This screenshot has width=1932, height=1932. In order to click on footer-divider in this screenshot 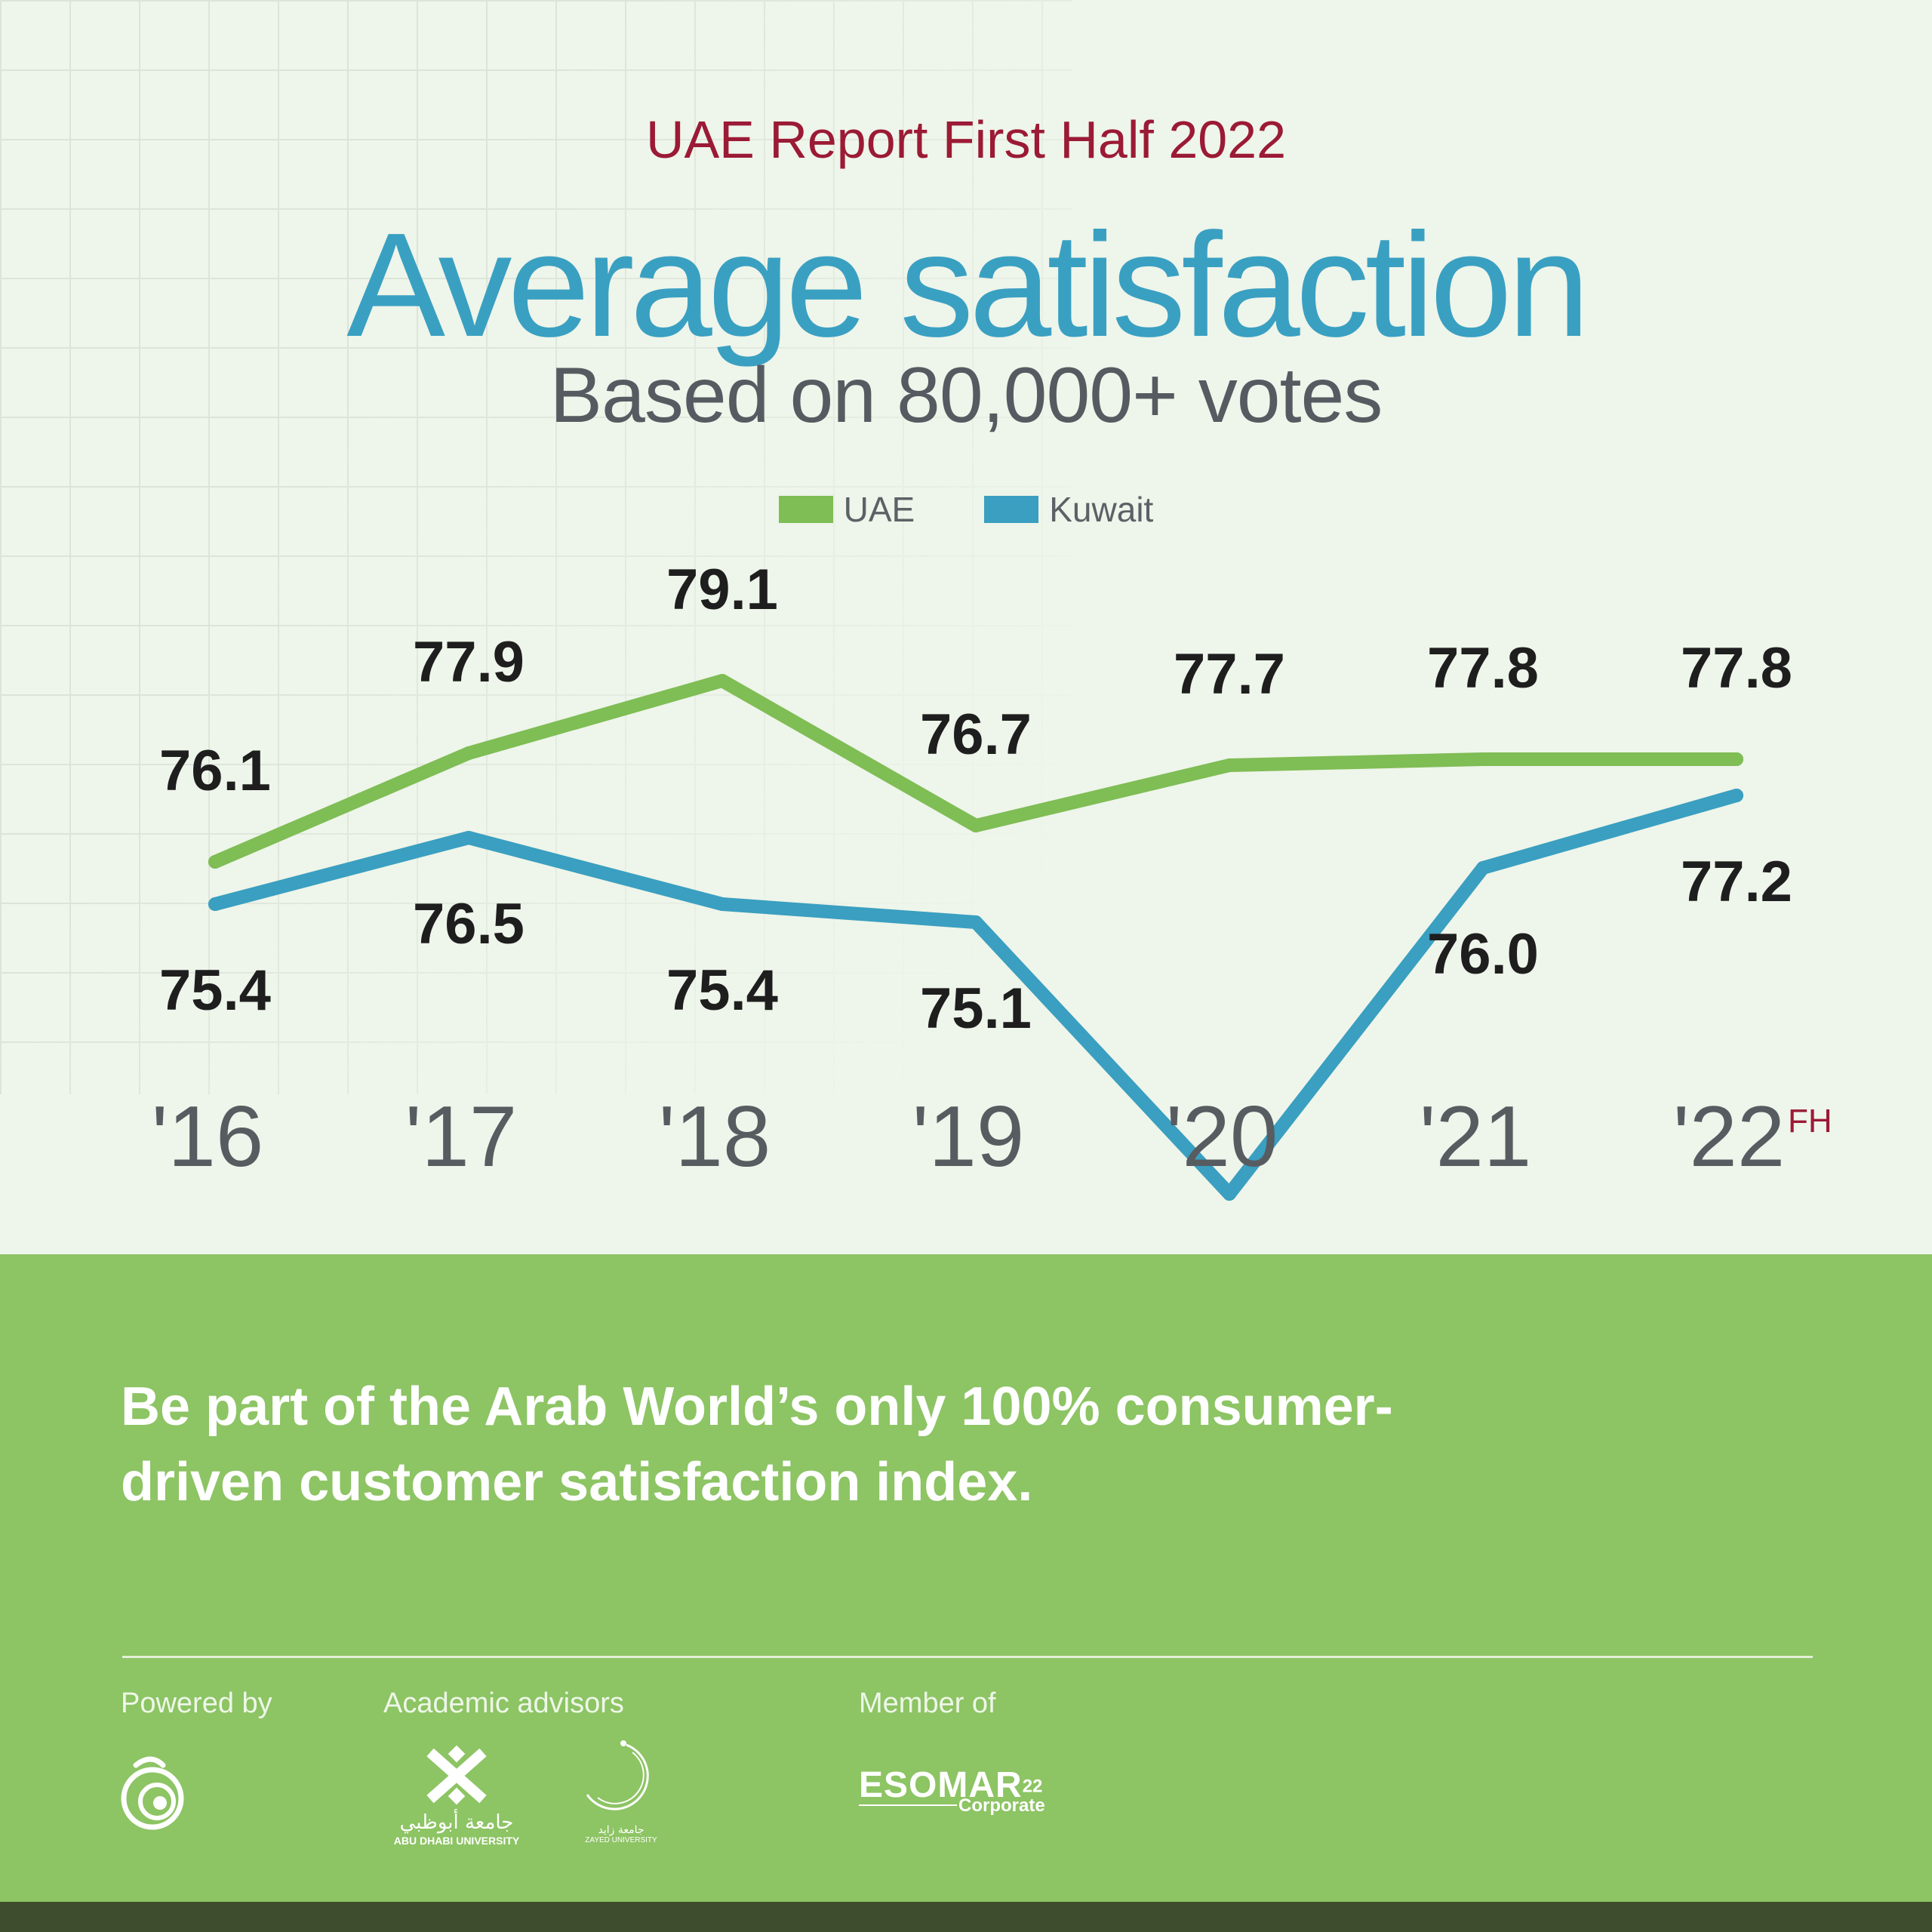, I will do `click(967, 1657)`.